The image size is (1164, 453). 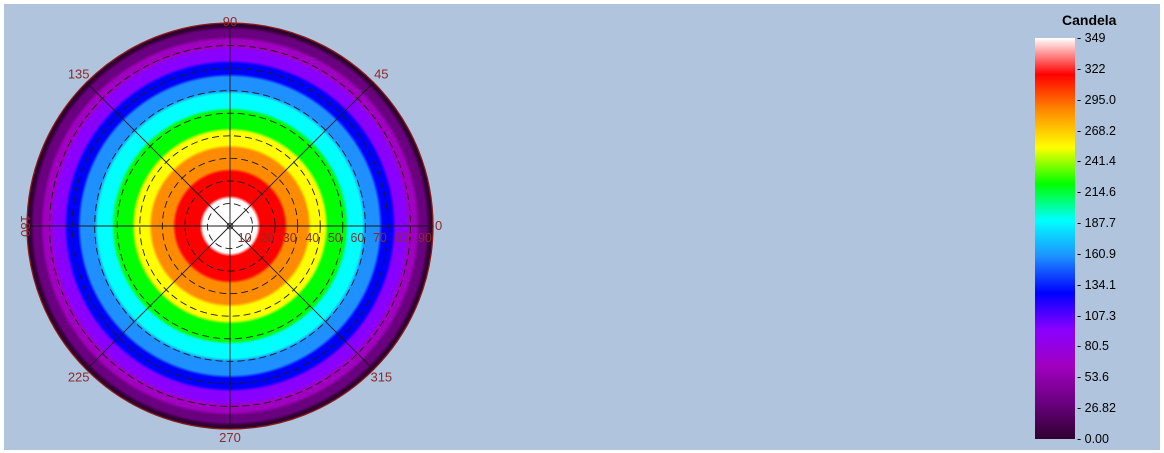 What do you see at coordinates (1089, 20) in the screenshot?
I see `colorbar-title: Candela` at bounding box center [1089, 20].